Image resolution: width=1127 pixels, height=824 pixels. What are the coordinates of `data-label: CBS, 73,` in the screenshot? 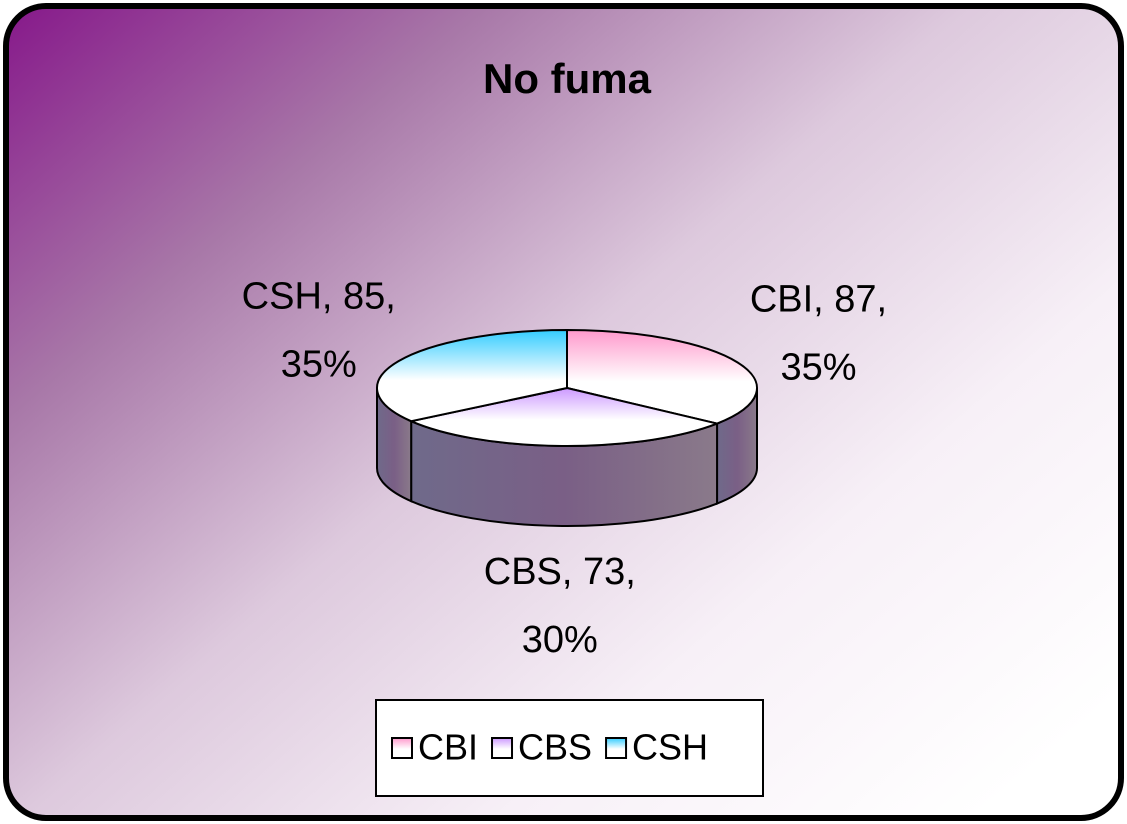 It's located at (560, 572).